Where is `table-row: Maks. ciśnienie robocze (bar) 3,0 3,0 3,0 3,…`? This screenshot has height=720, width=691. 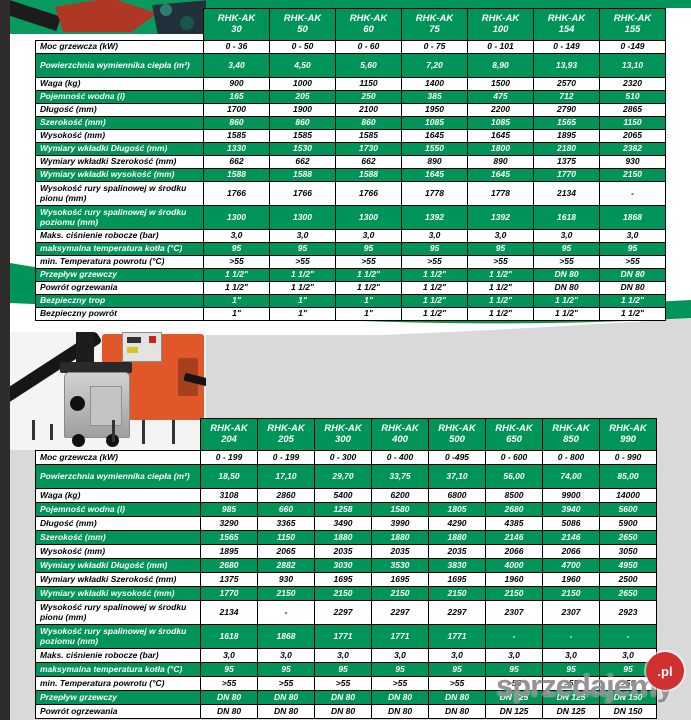 table-row: Maks. ciśnienie robocze (bar) 3,0 3,0 3,0 3,… is located at coordinates (350, 236).